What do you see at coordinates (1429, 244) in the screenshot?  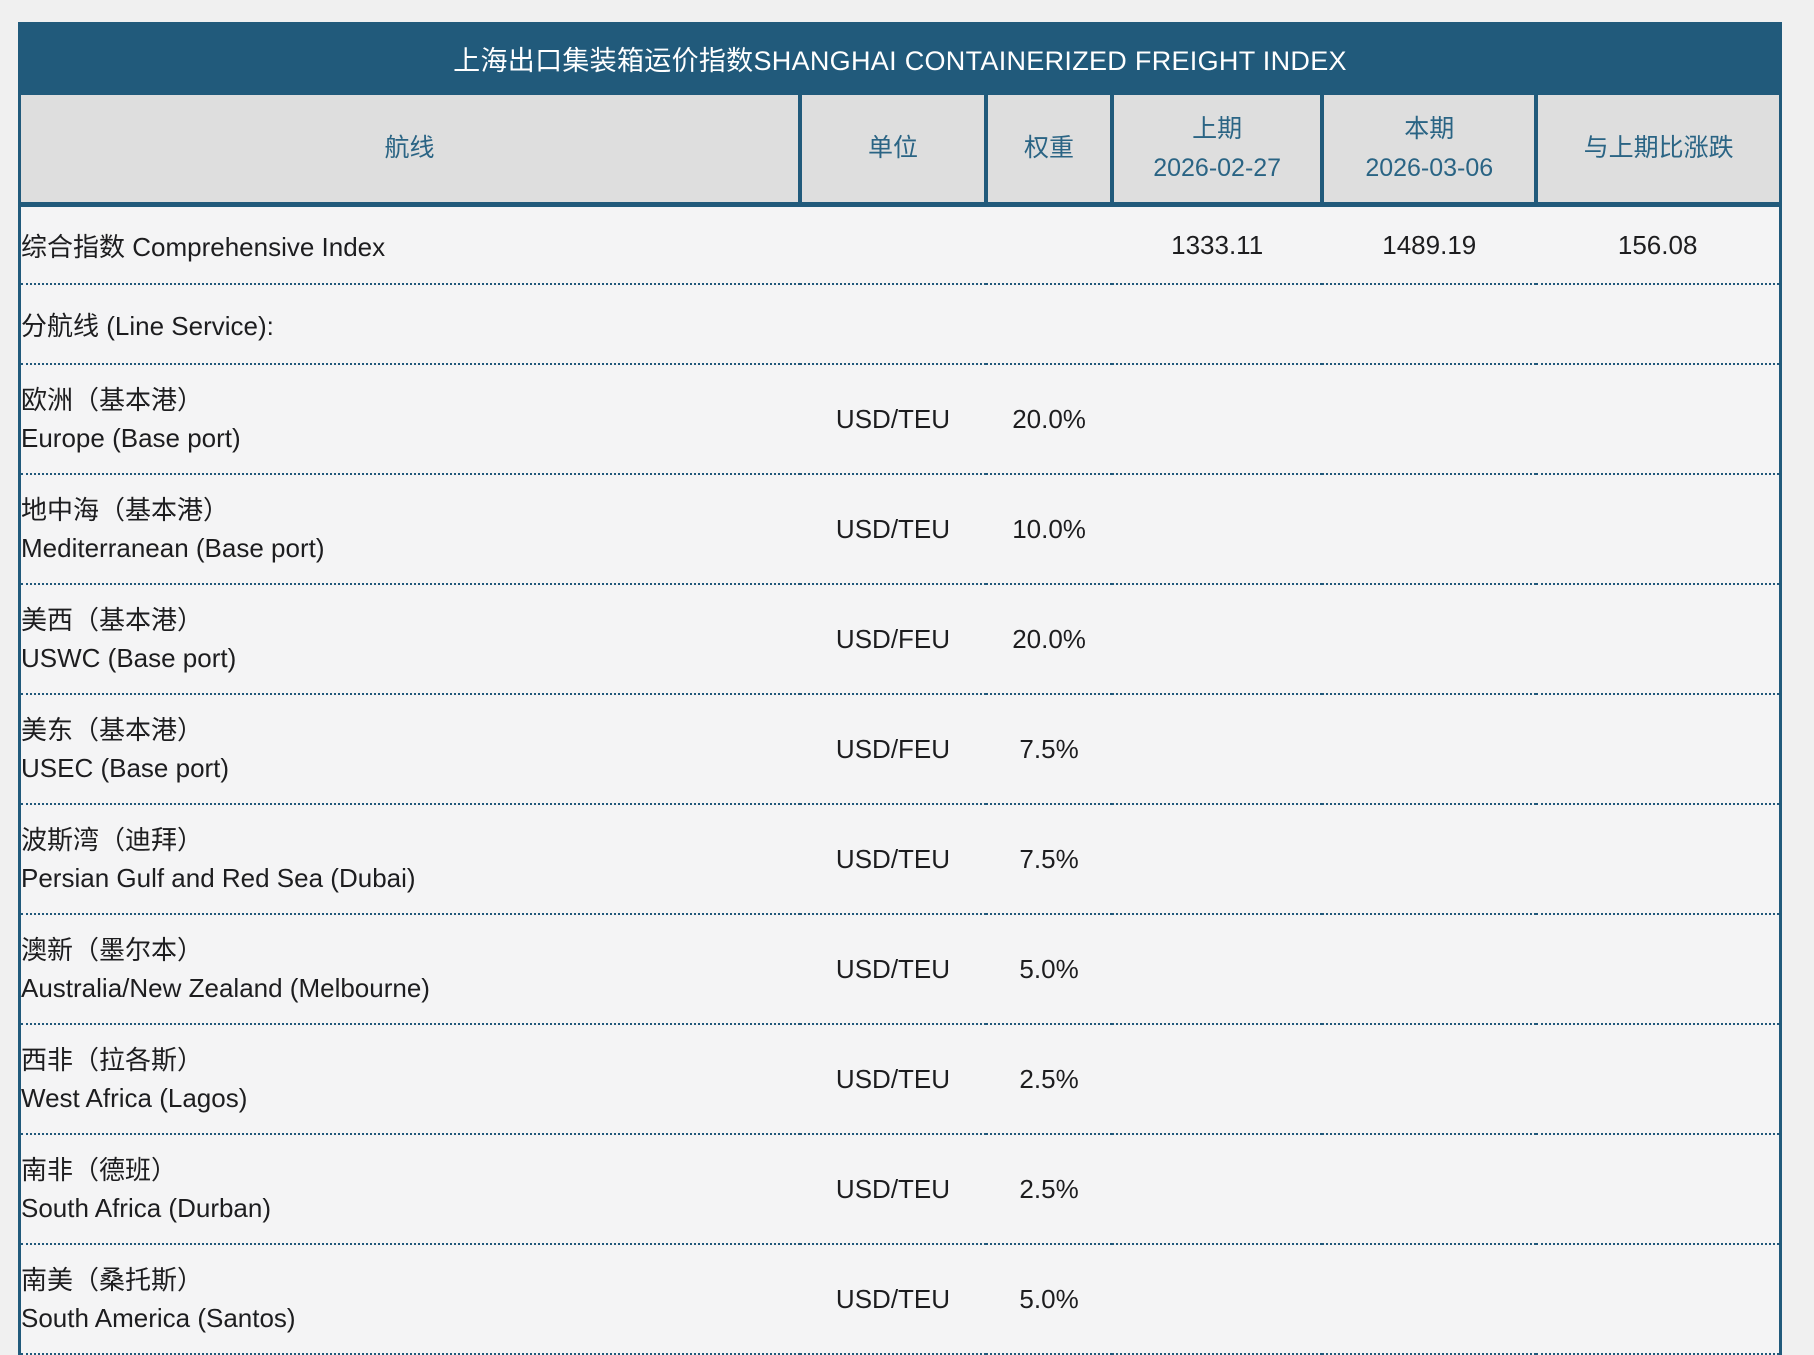 I see `comprehensive-index-current: 1489.19` at bounding box center [1429, 244].